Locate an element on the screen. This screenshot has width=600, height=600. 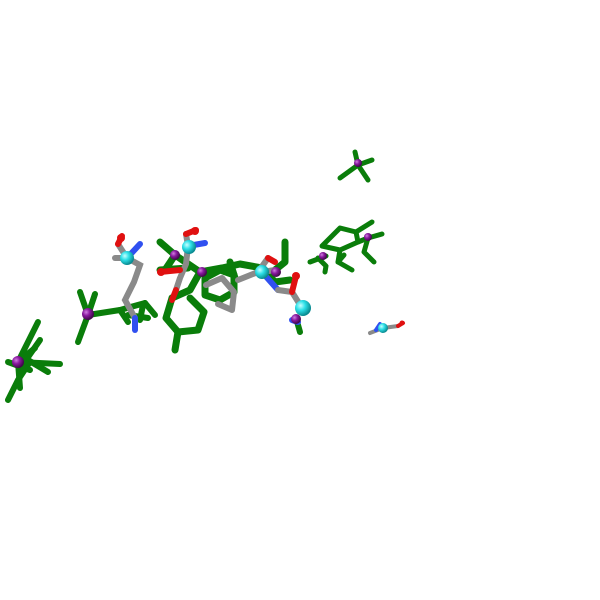
ca-atom-right is located at coordinates (368, 237).